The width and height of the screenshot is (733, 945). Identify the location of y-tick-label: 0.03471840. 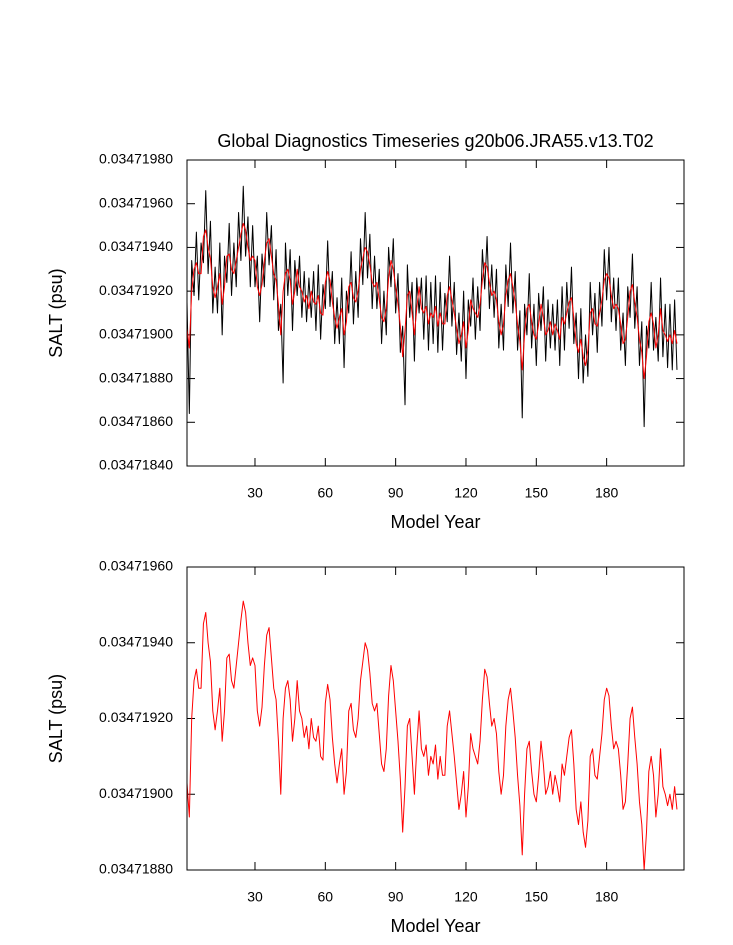
(136, 465).